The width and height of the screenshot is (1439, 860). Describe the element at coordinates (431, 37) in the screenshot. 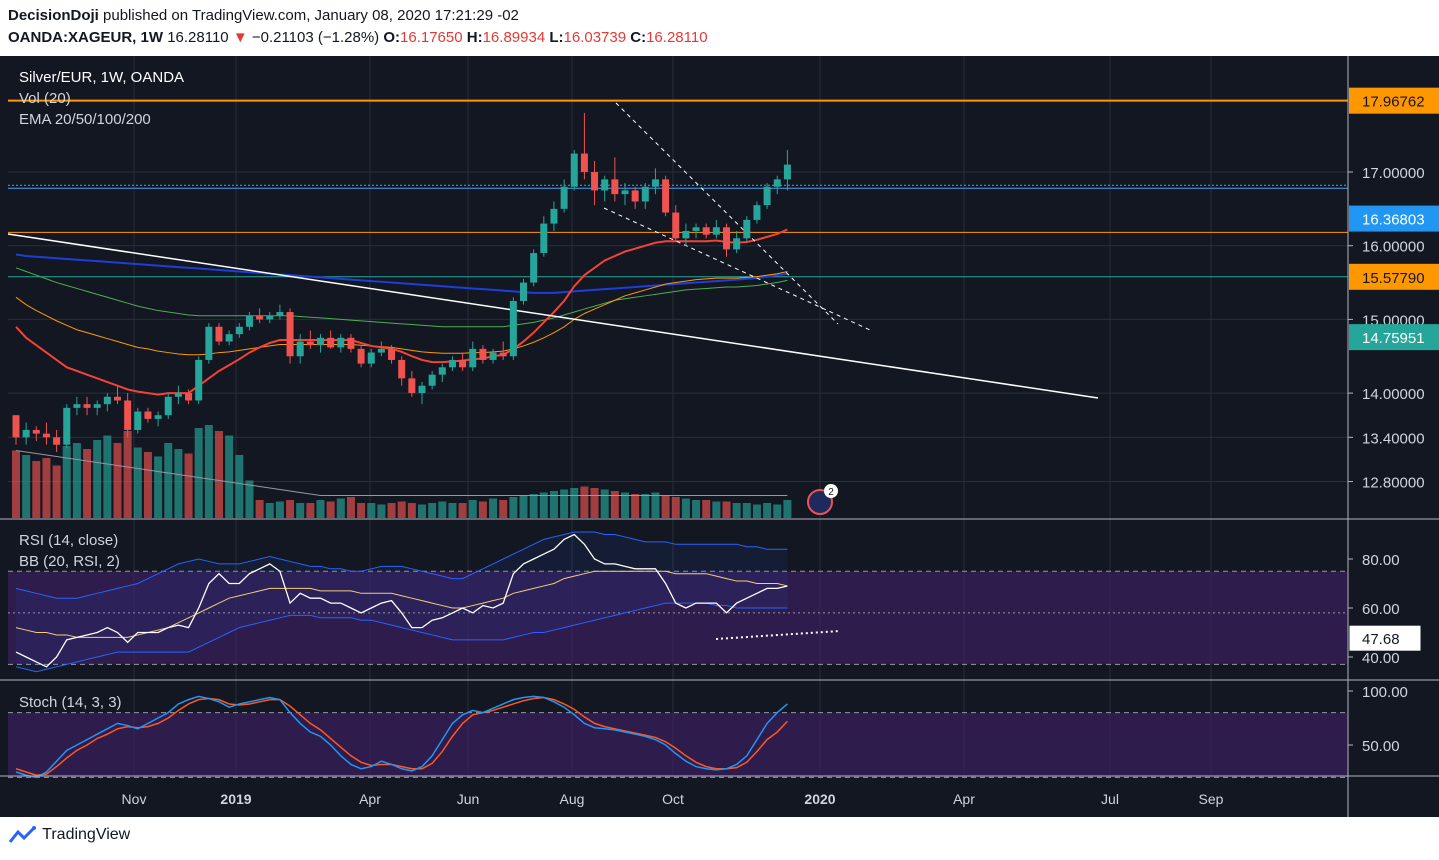

I see `open-value: 16.17650` at that location.